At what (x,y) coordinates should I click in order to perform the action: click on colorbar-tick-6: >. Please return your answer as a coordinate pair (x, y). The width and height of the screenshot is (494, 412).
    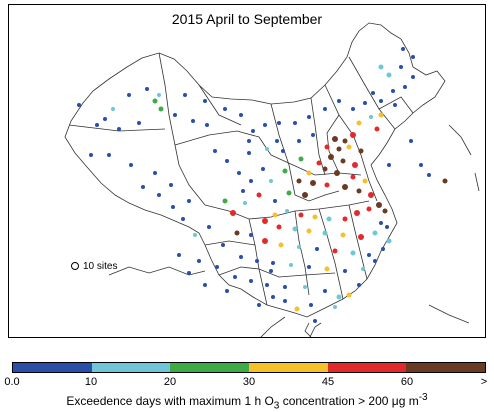
    Looking at the image, I should click on (484, 382).